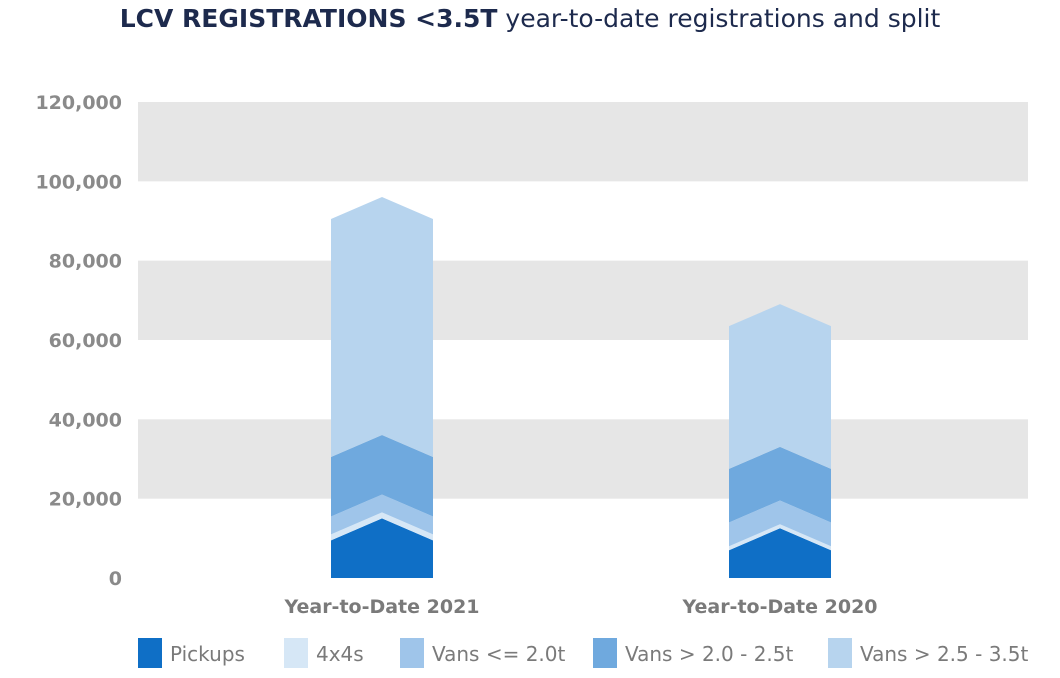 The image size is (1060, 678). I want to click on y-tick-label: 100,000, so click(78, 182).